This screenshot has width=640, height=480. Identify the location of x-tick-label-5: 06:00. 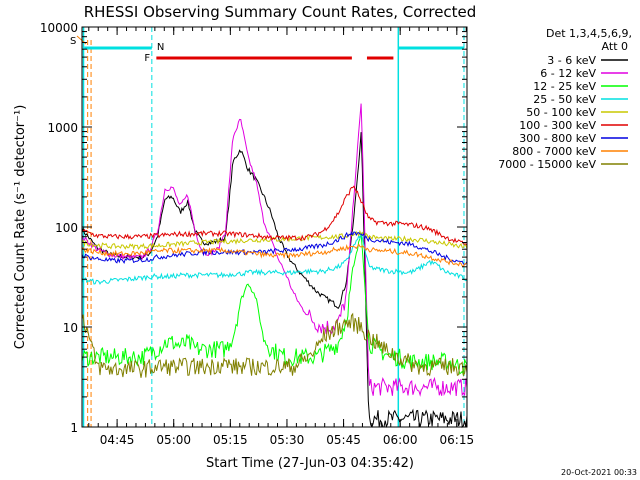
(400, 440).